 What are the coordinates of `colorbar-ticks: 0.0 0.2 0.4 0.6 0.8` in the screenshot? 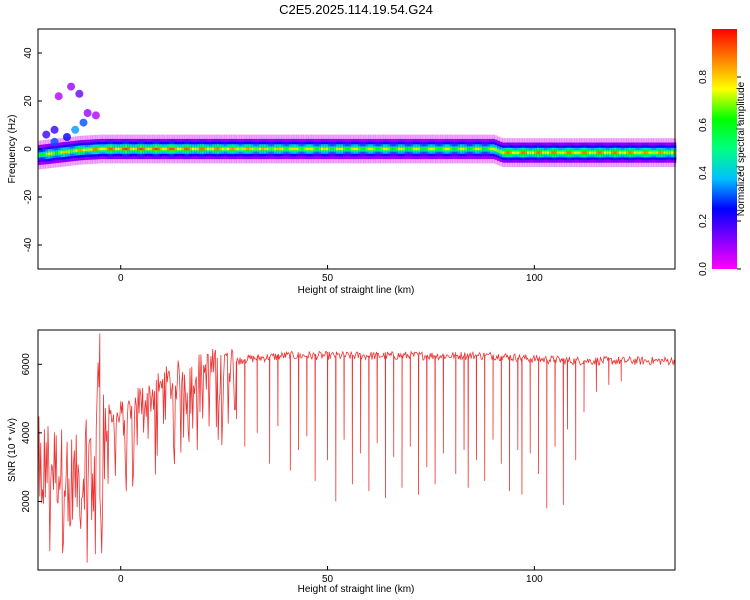 It's located at (719, 173).